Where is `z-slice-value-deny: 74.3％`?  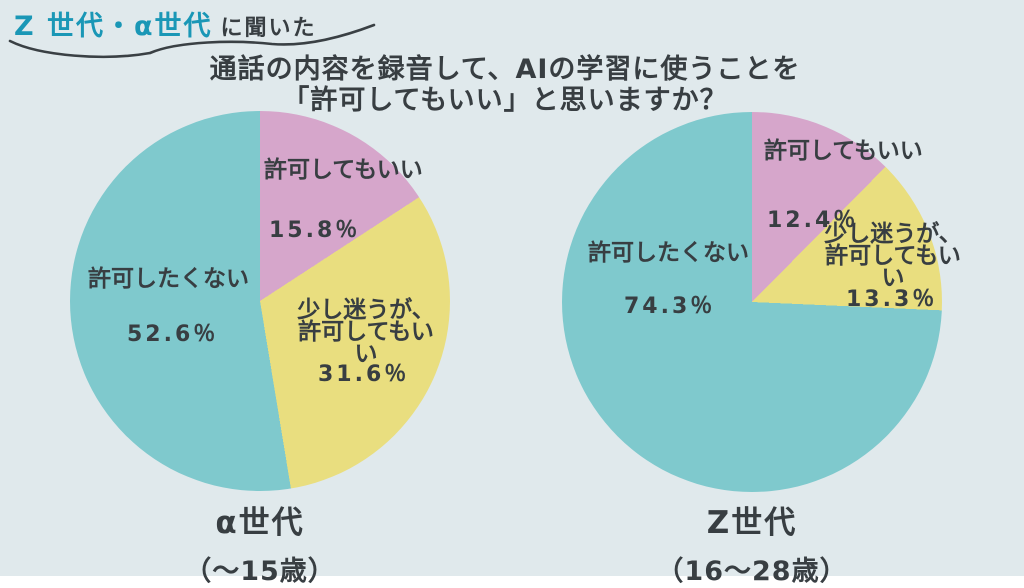
z-slice-value-deny: 74.3％ is located at coordinates (670, 306).